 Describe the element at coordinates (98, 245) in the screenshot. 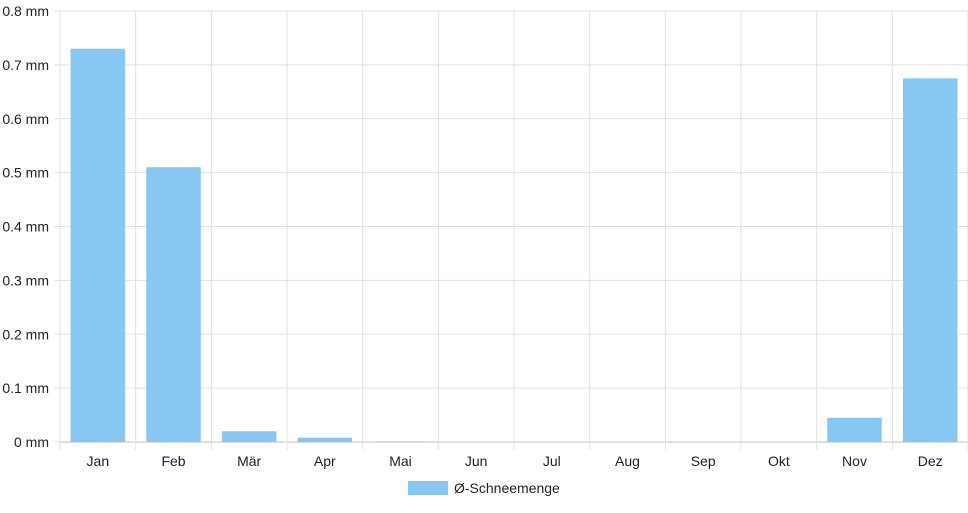

I see `bar-jan` at that location.